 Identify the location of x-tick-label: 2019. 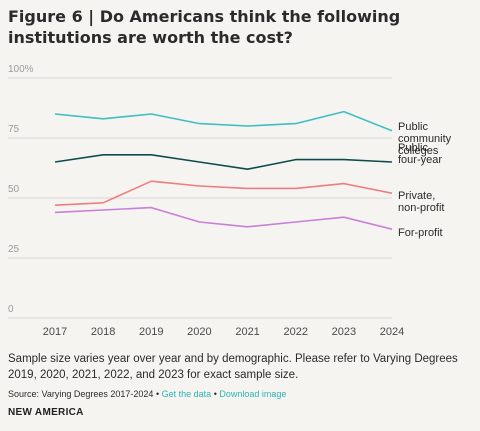
(151, 332).